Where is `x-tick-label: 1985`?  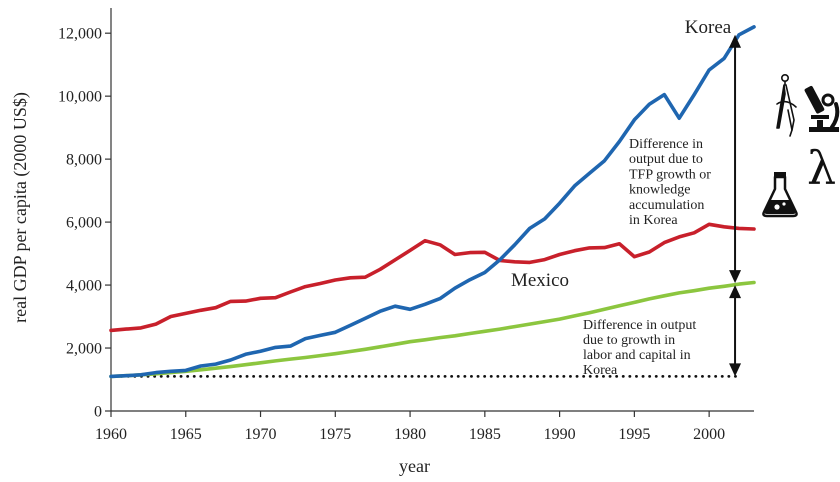 x-tick-label: 1985 is located at coordinates (485, 434).